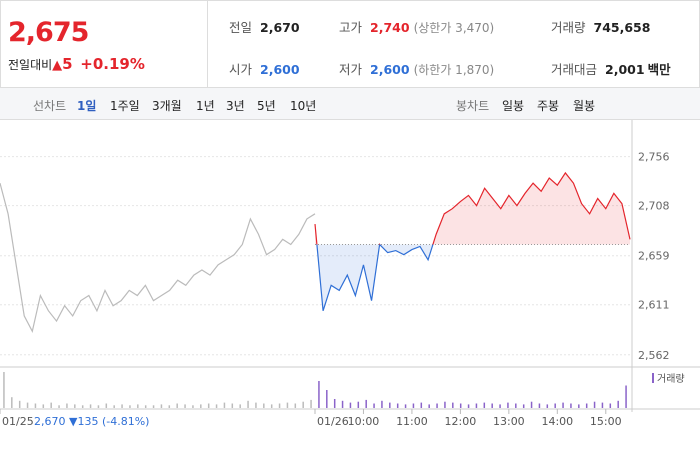 The width and height of the screenshot is (700, 450). Describe the element at coordinates (654, 256) in the screenshot. I see `y-tick-label: 2,659` at that location.